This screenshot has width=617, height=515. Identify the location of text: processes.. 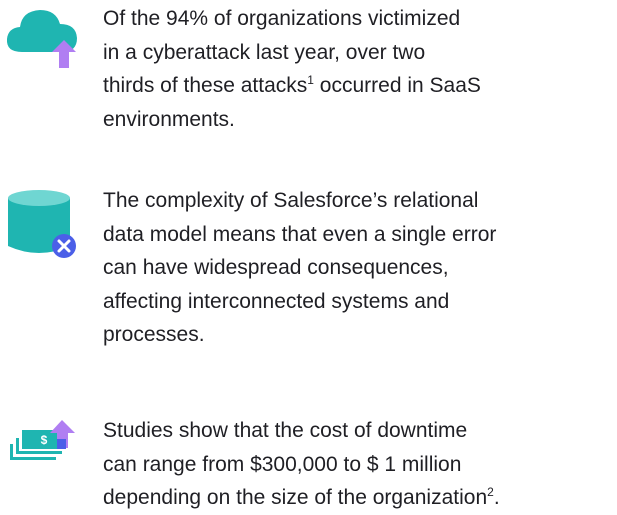
(154, 334).